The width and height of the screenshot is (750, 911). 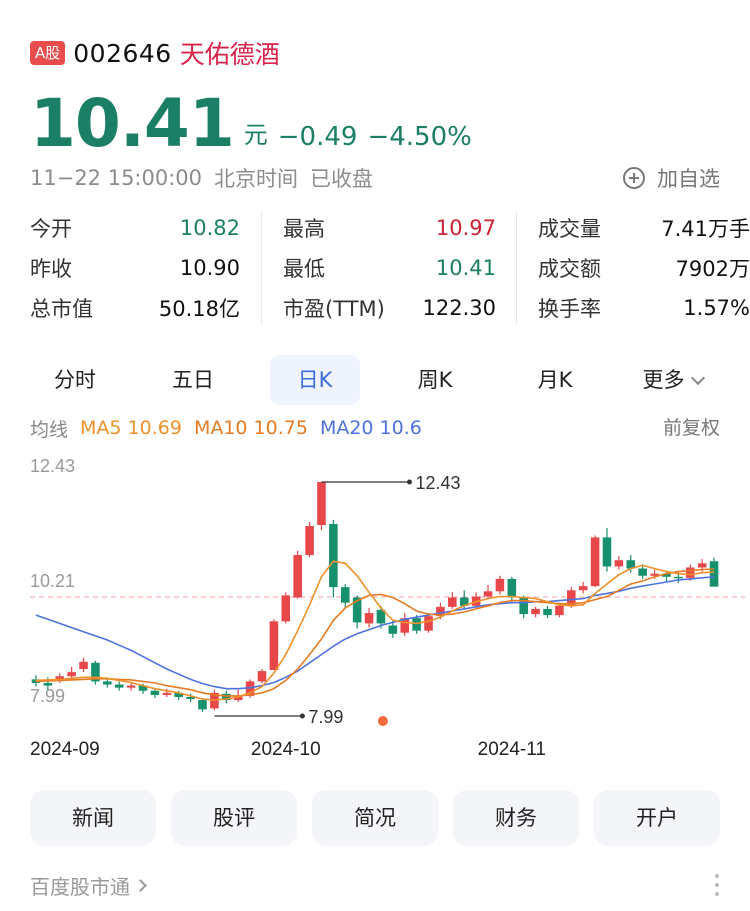 I want to click on stat-label: 昨收, so click(x=51, y=269).